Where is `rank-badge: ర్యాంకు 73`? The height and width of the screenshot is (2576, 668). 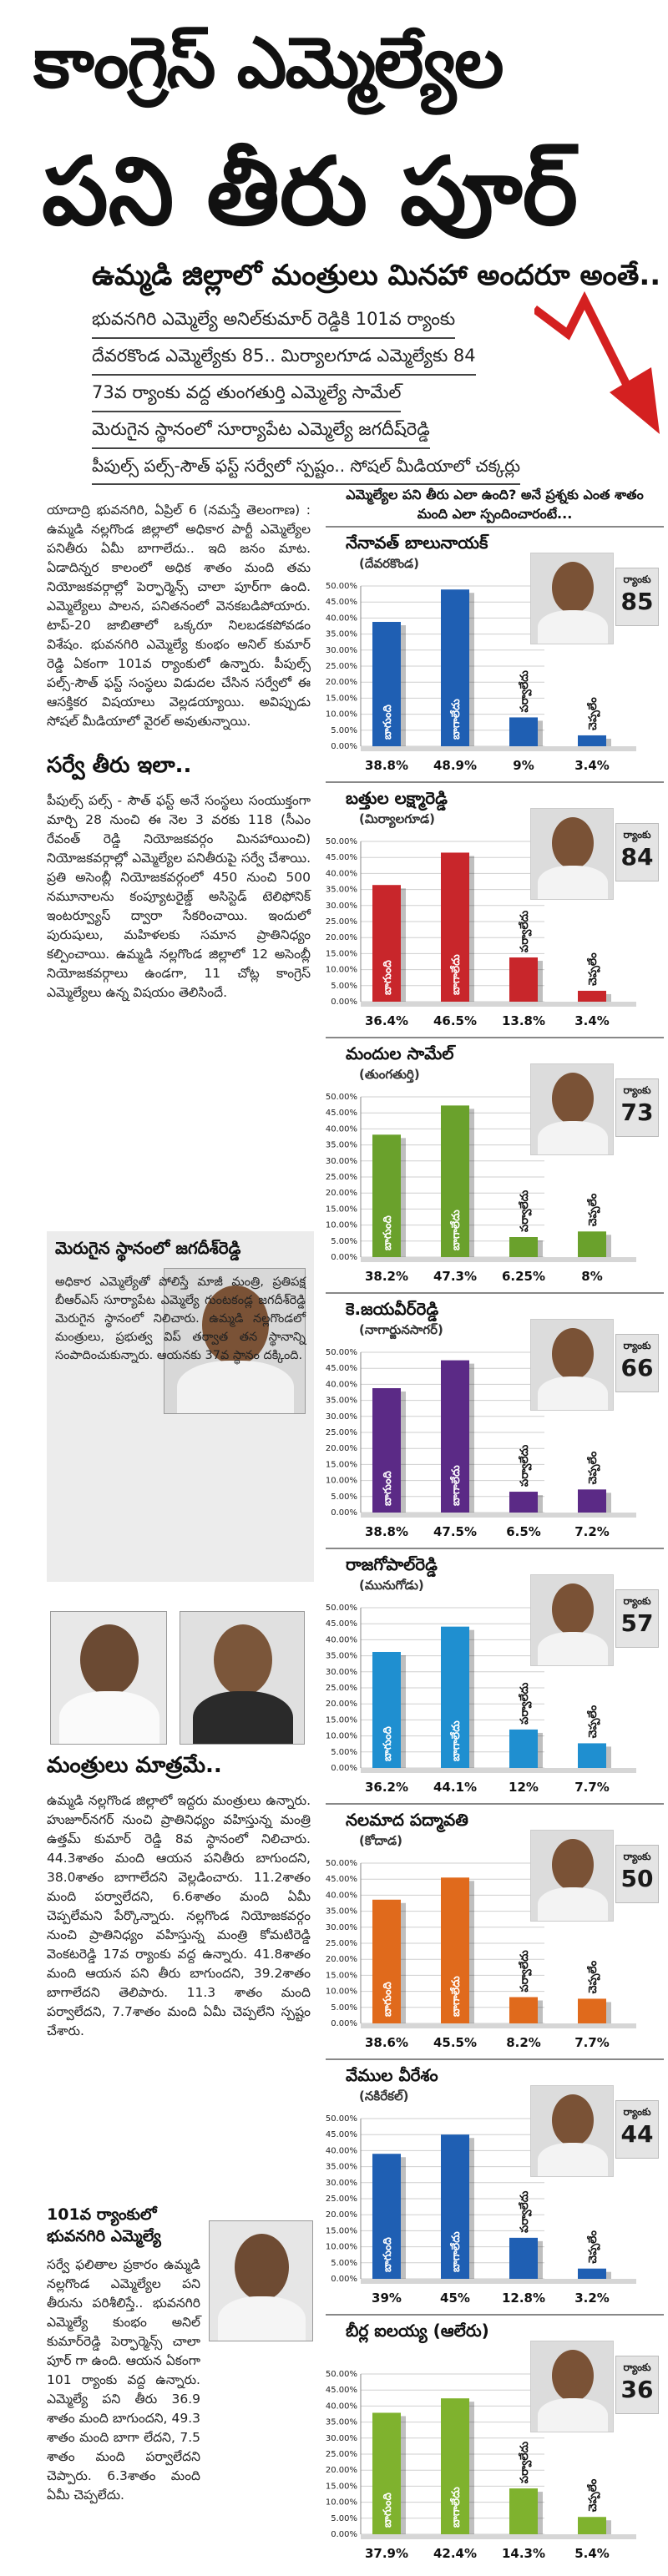 rank-badge: ర్యాంకు 73 is located at coordinates (637, 1107).